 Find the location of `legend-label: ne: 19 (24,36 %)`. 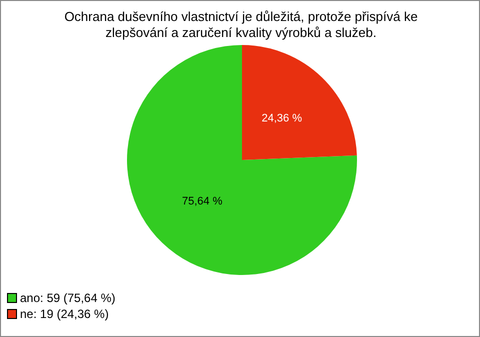

legend-label: ne: 19 (24,36 %) is located at coordinates (64, 314).